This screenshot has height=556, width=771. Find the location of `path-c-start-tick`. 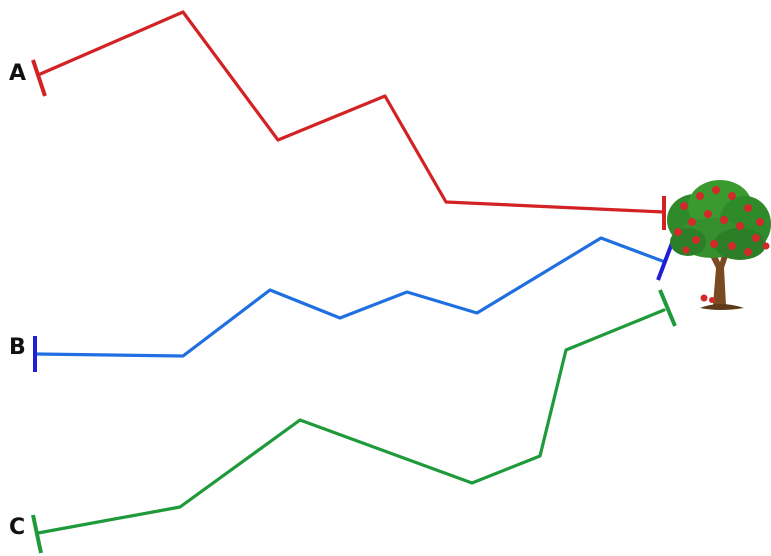

path-c-start-tick is located at coordinates (37, 534).